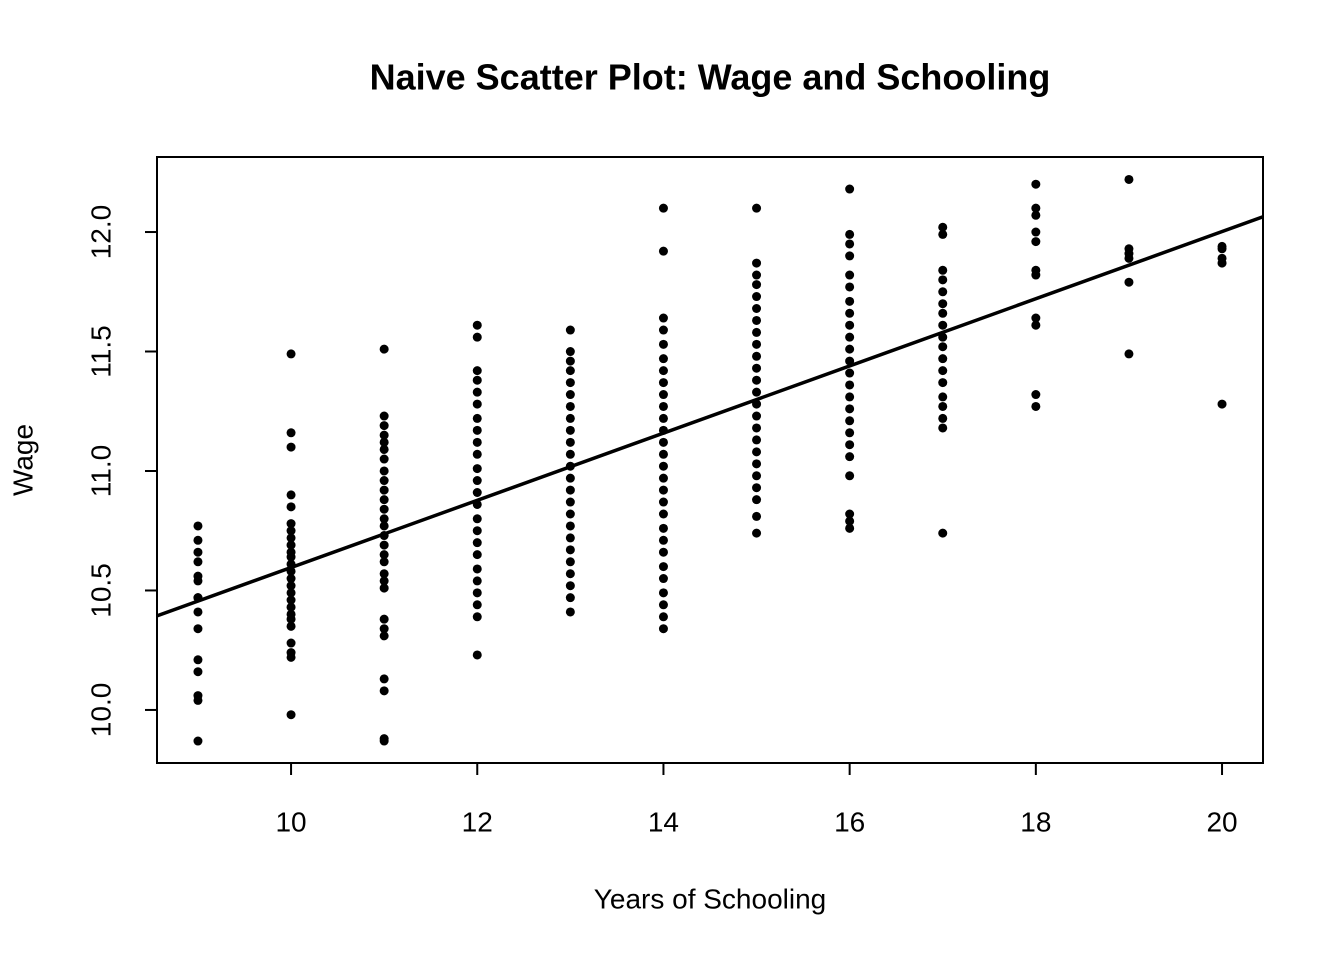 The height and width of the screenshot is (960, 1344). Describe the element at coordinates (663, 821) in the screenshot. I see `x-tick-label: 14` at that location.